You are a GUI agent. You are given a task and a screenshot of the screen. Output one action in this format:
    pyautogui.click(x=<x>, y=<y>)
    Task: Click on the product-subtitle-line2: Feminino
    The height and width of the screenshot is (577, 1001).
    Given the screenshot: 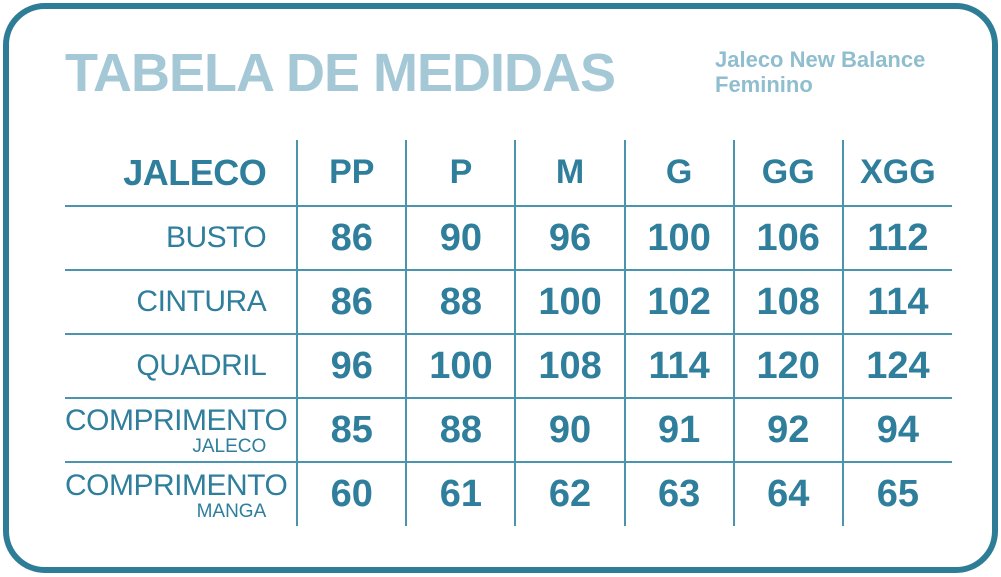 What is the action you would take?
    pyautogui.click(x=764, y=84)
    